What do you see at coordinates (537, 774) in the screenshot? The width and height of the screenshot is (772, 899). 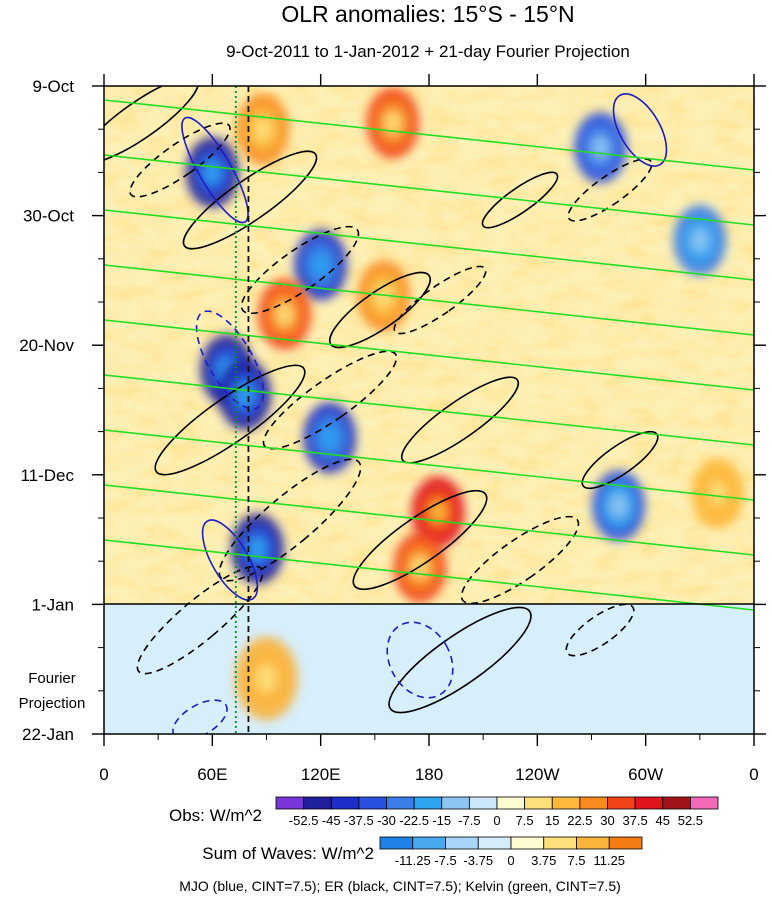 I see `x-tick-label: 120W` at bounding box center [537, 774].